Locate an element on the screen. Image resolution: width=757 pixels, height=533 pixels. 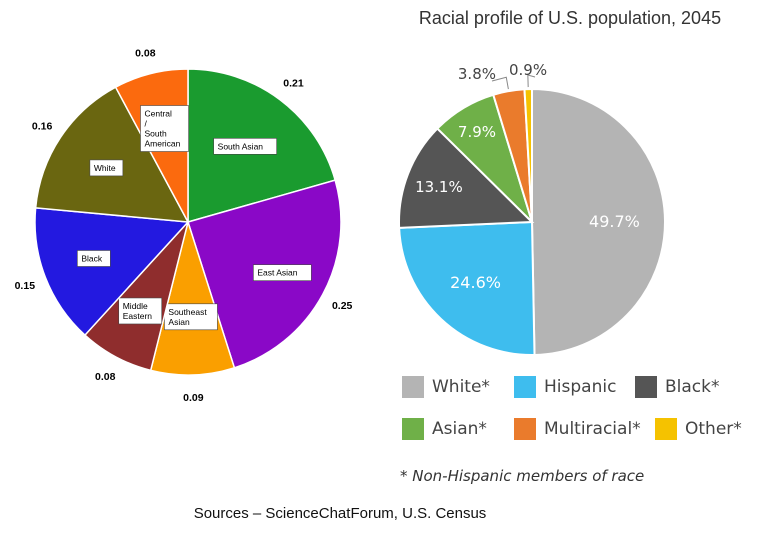
legend-item-asian: Asian* is located at coordinates (444, 429).